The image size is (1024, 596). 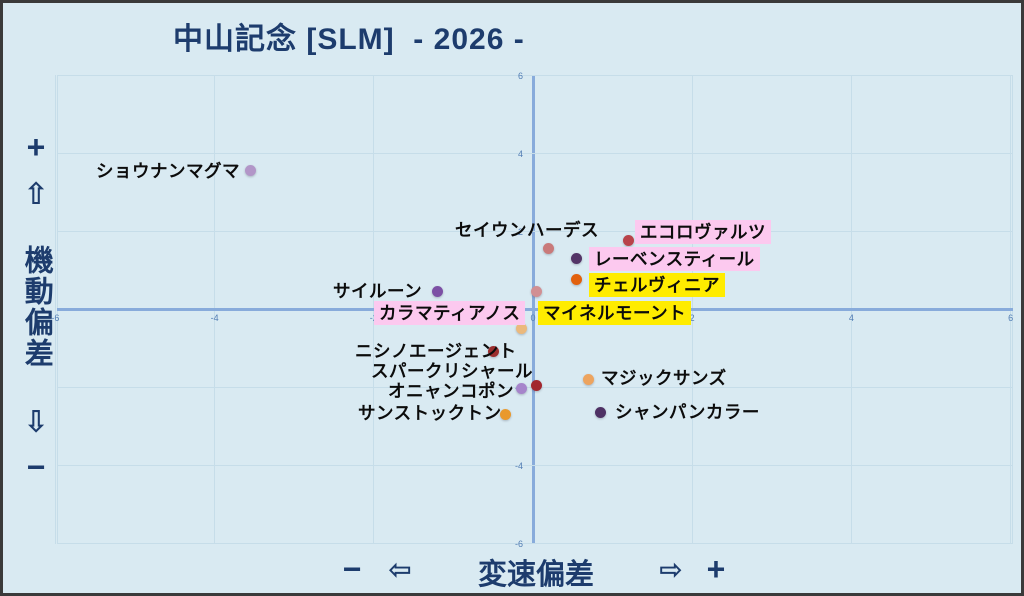 I want to click on point-label: オニャンコポン, so click(x=451, y=391).